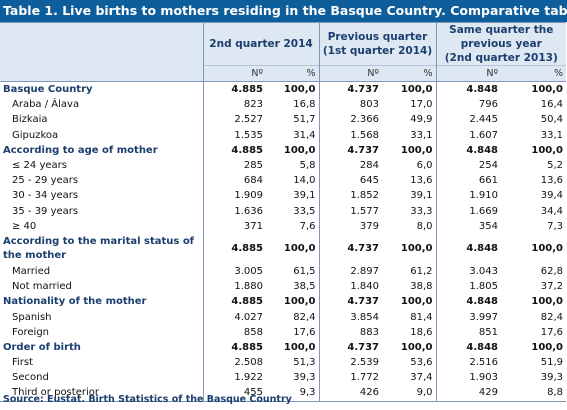 The height and width of the screenshot is (410, 567). What do you see at coordinates (468, 196) in the screenshot?
I see `count-cell: 1.910` at bounding box center [468, 196].